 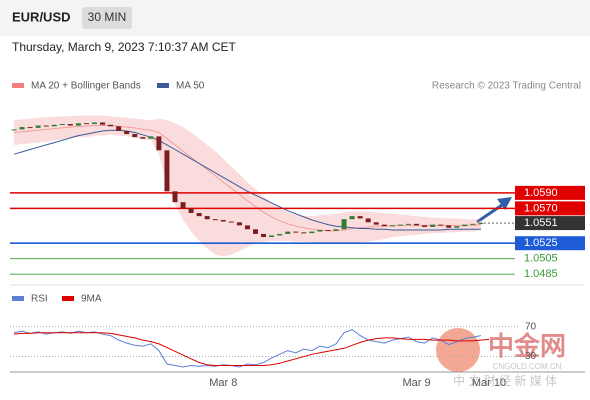 What do you see at coordinates (39, 299) in the screenshot?
I see `legend-label: RSI` at bounding box center [39, 299].